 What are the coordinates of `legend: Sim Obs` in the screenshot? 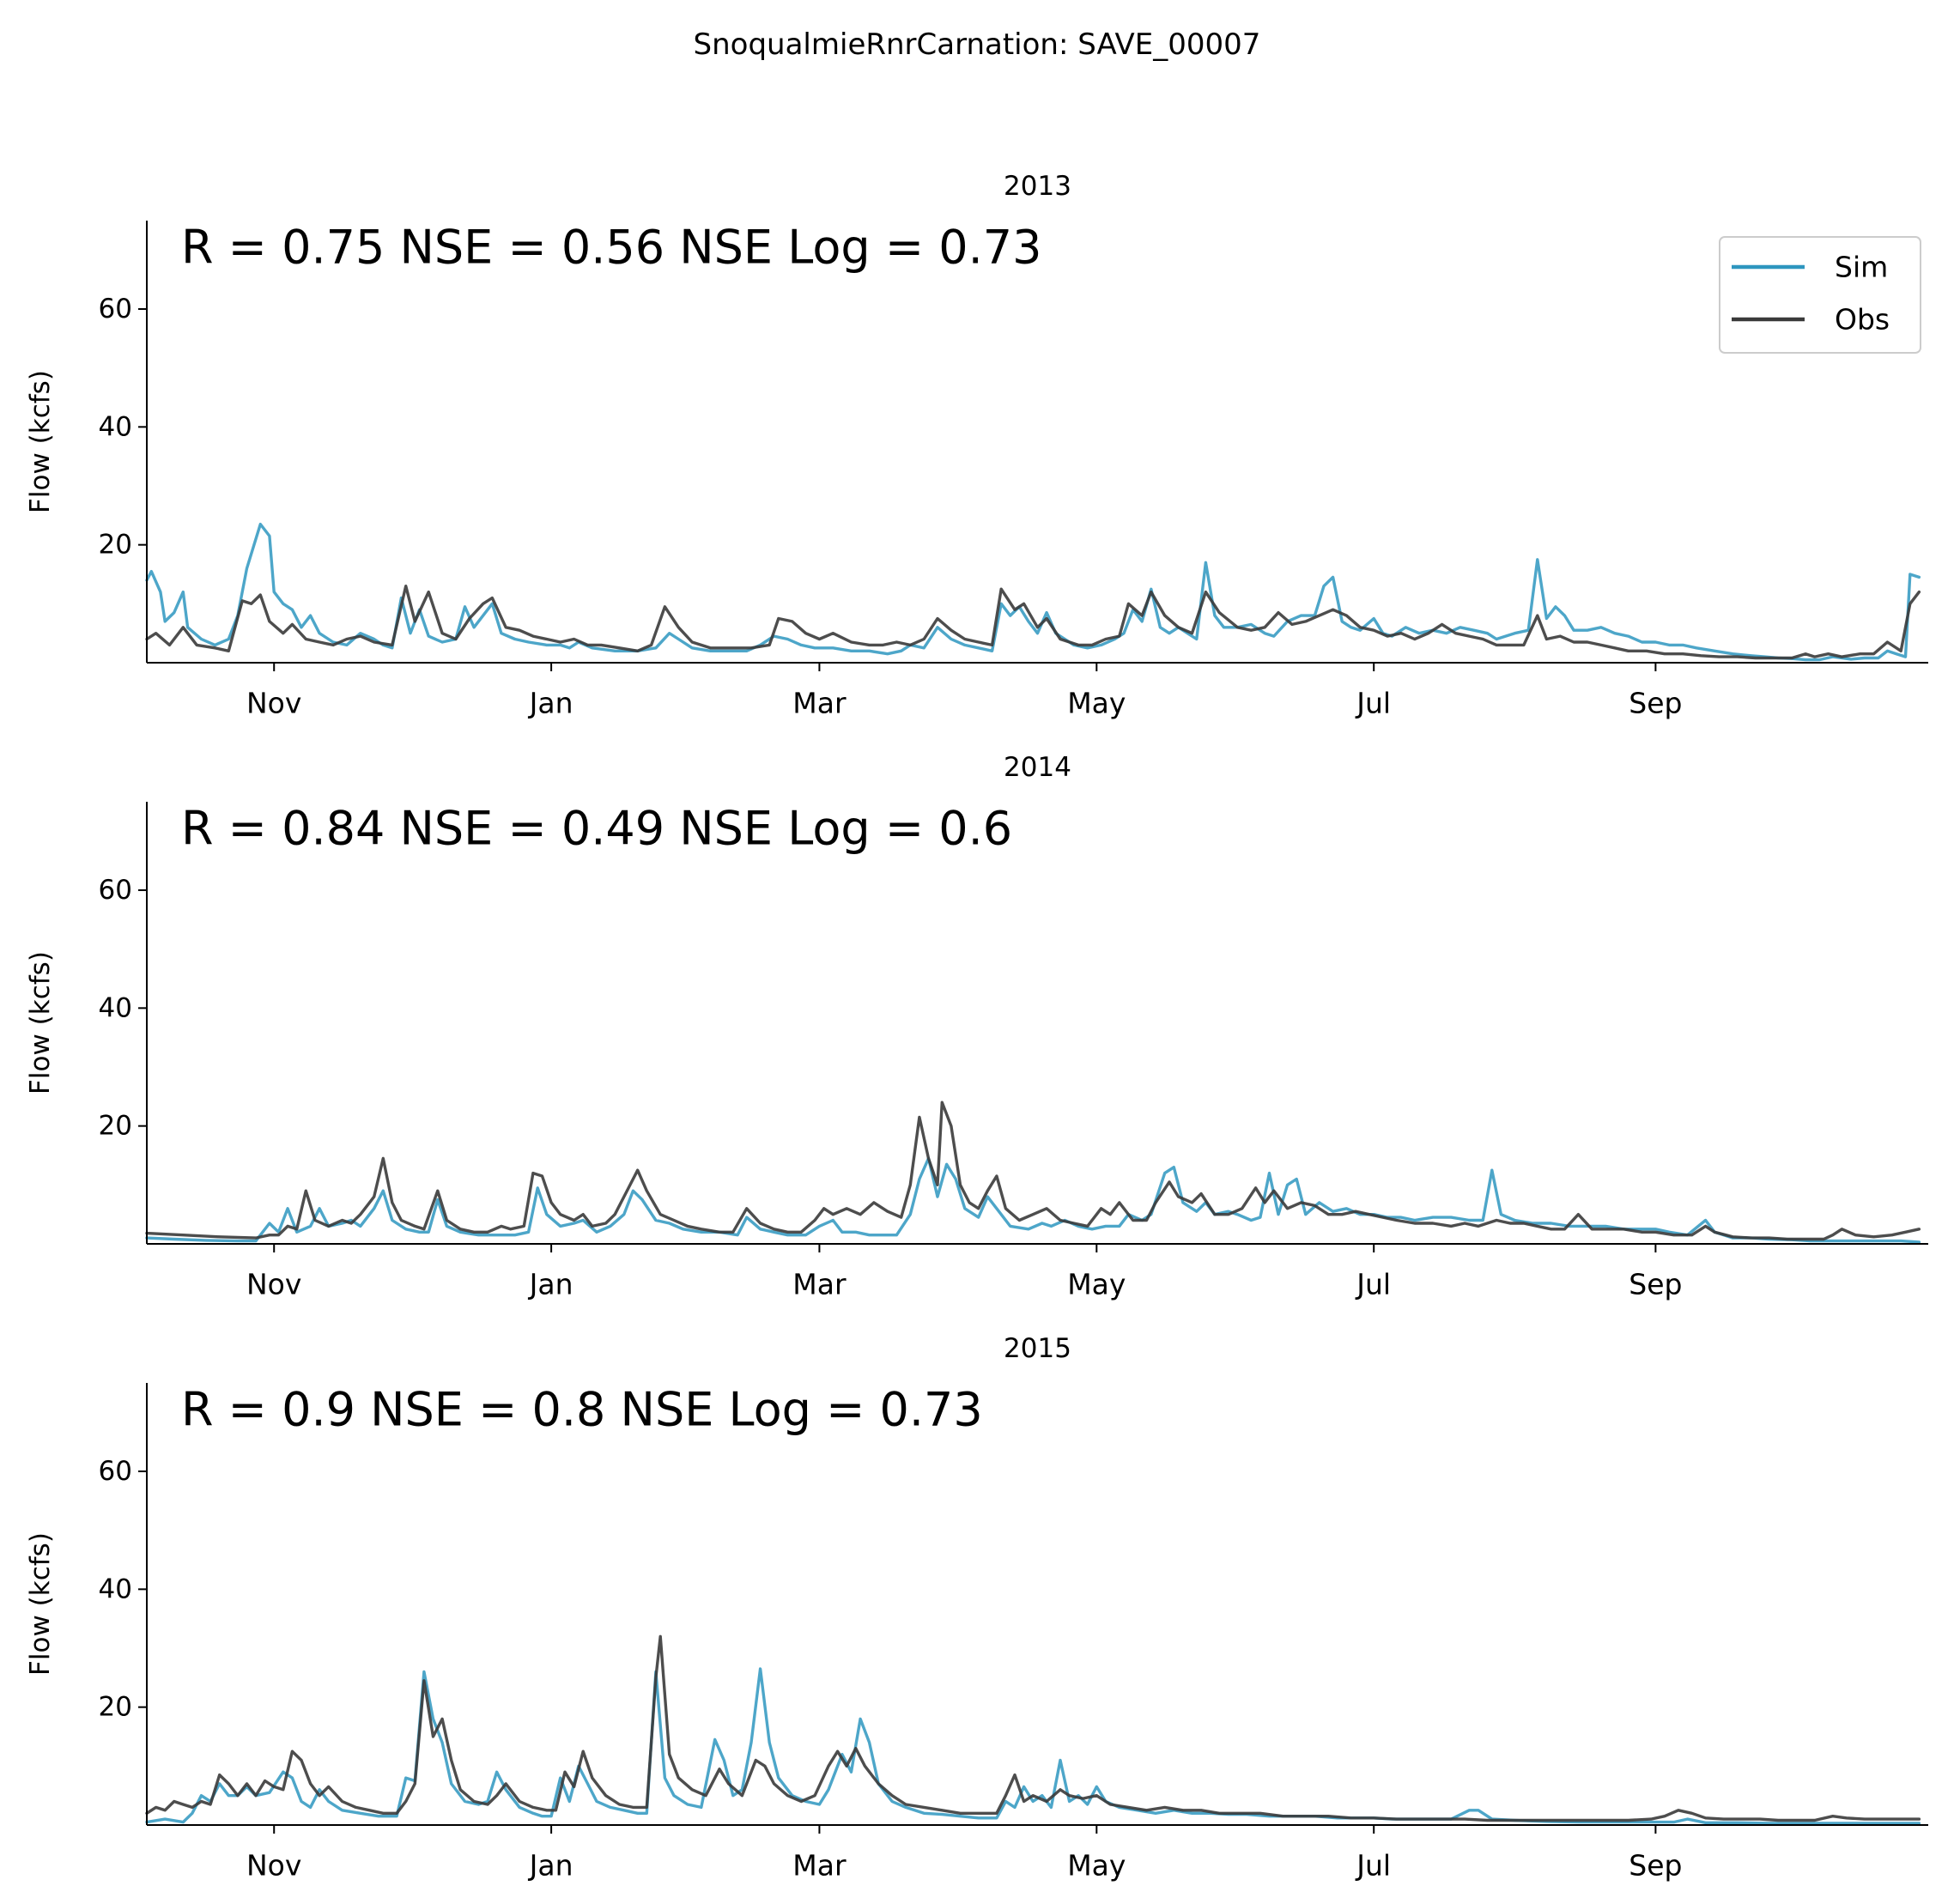 It's located at (1820, 295).